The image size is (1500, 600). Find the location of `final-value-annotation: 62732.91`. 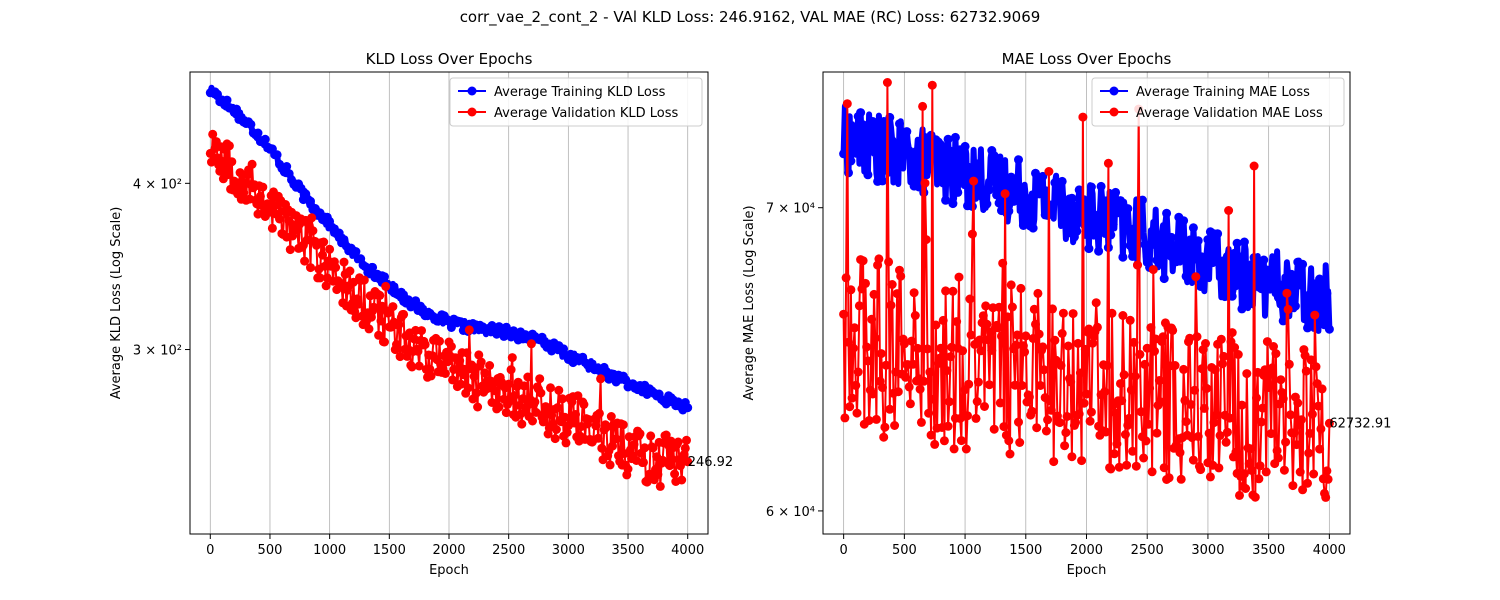

final-value-annotation: 62732.91 is located at coordinates (1360, 423).